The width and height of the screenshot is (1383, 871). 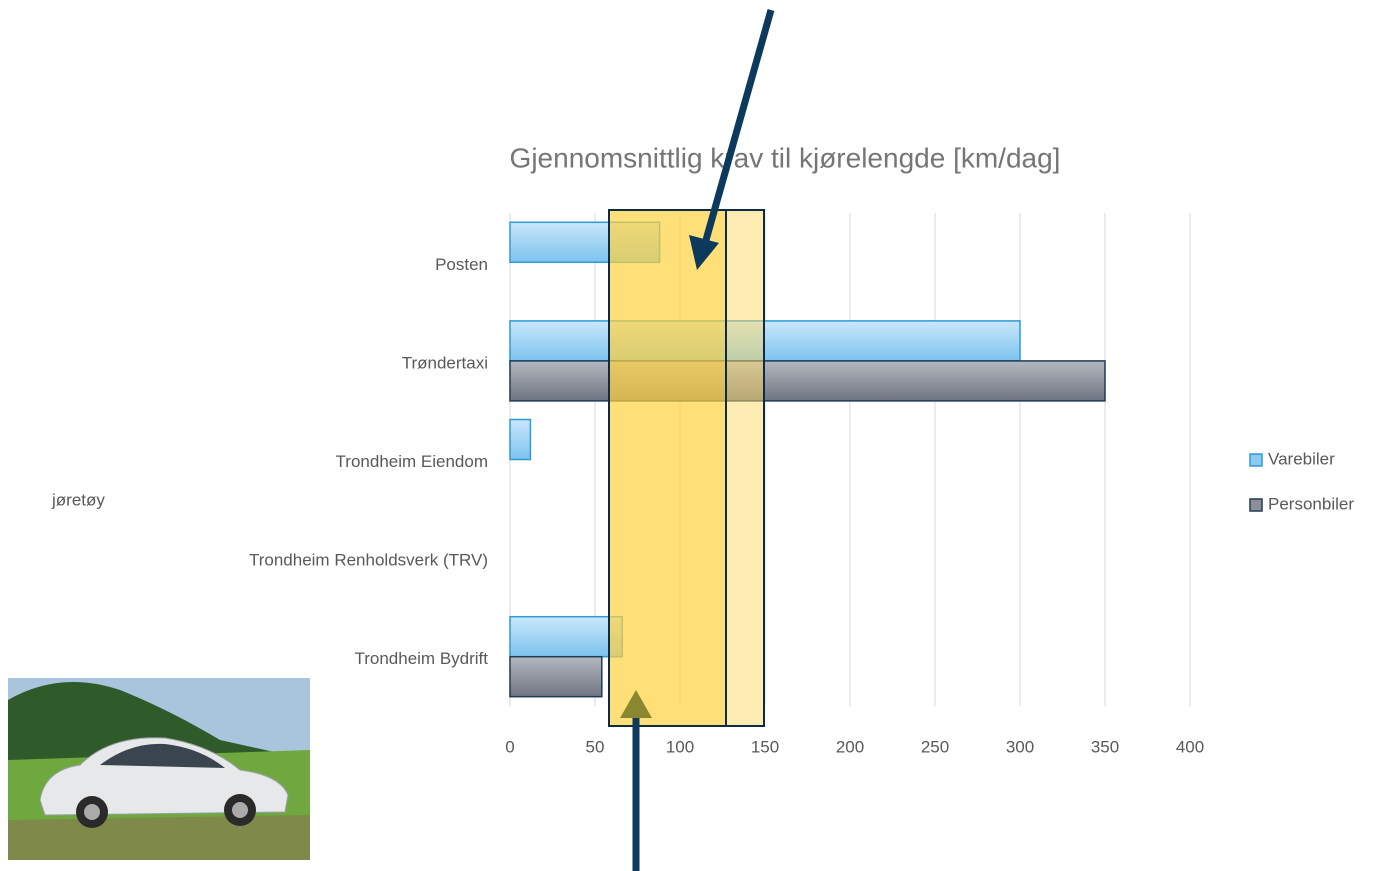 I want to click on car-photo, so click(x=159, y=769).